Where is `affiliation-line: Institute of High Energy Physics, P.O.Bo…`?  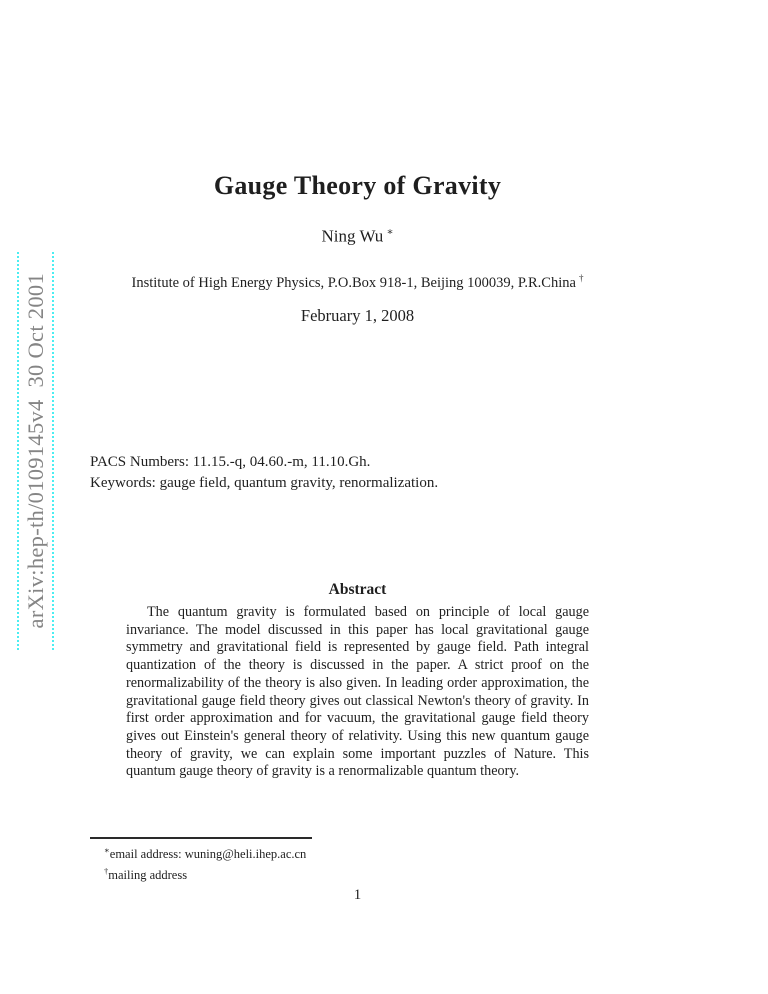
affiliation-line: Institute of High Energy Physics, P.O.Bo… is located at coordinates (357, 282).